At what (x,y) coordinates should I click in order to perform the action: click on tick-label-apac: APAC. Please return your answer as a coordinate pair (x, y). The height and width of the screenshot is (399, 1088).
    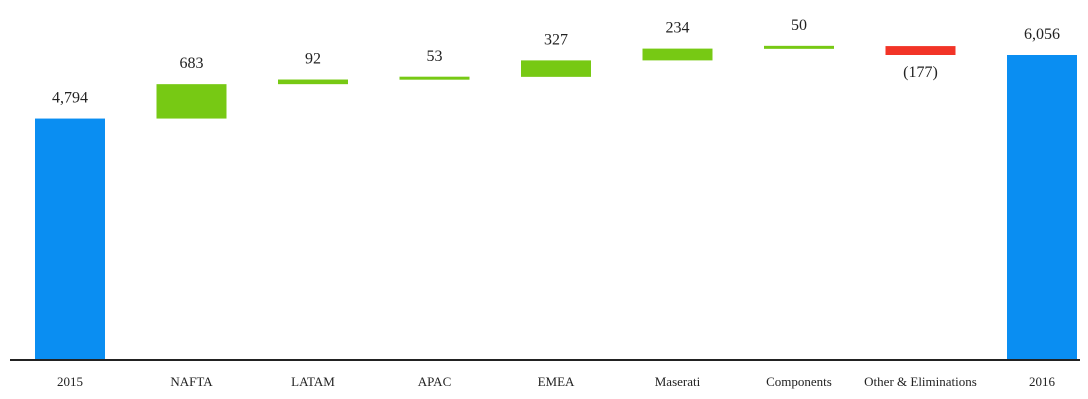
    Looking at the image, I should click on (434, 381).